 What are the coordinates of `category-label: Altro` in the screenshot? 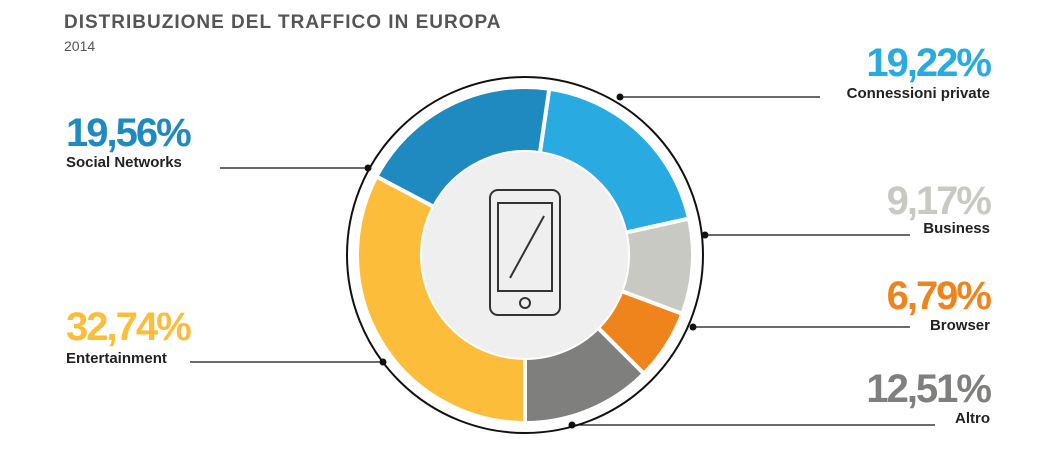 It's located at (972, 418).